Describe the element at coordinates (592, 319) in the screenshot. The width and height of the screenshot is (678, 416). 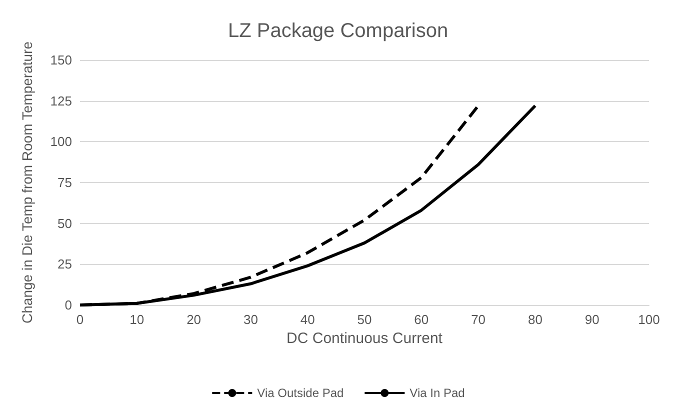
I see `x-tick-label: 90` at that location.